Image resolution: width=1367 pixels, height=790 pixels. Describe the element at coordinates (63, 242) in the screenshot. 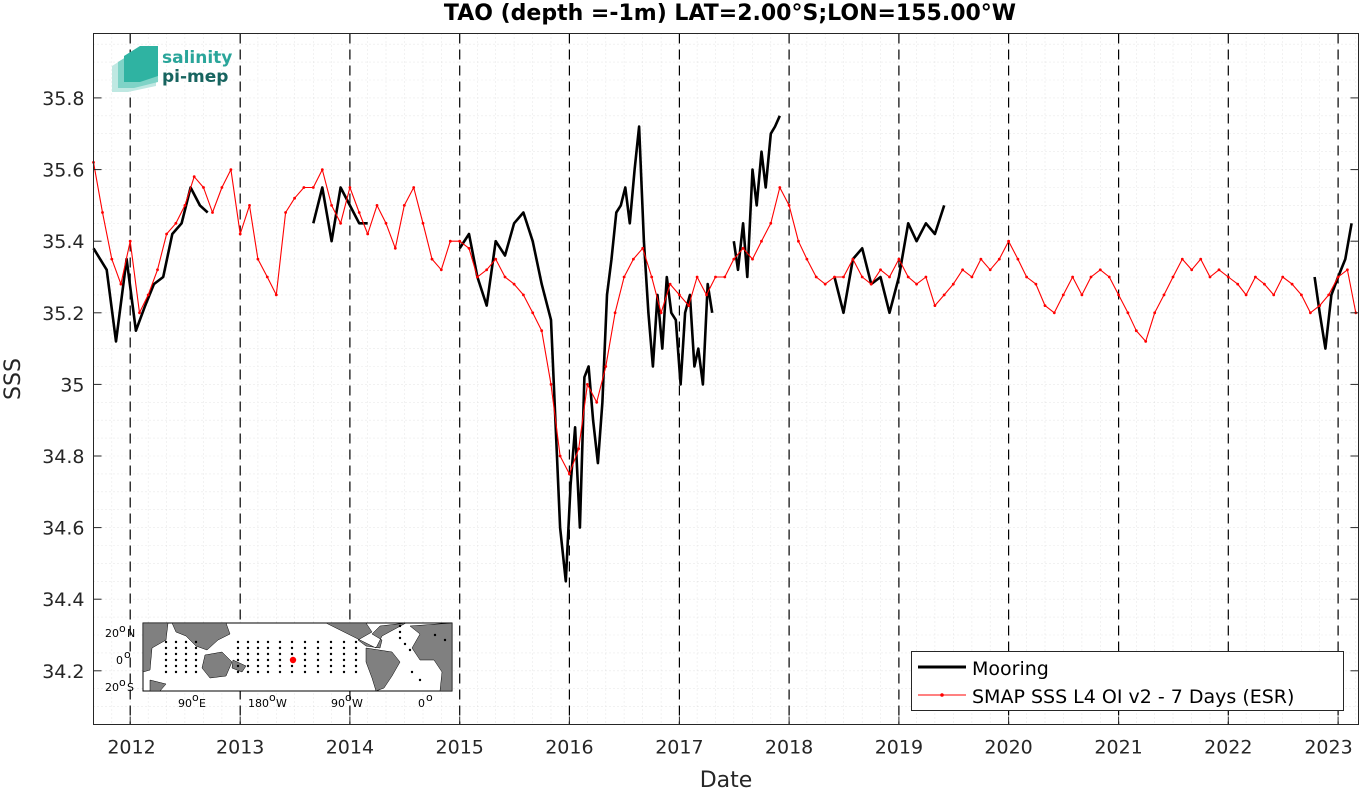

I see `y-tick-label: 35.4` at that location.